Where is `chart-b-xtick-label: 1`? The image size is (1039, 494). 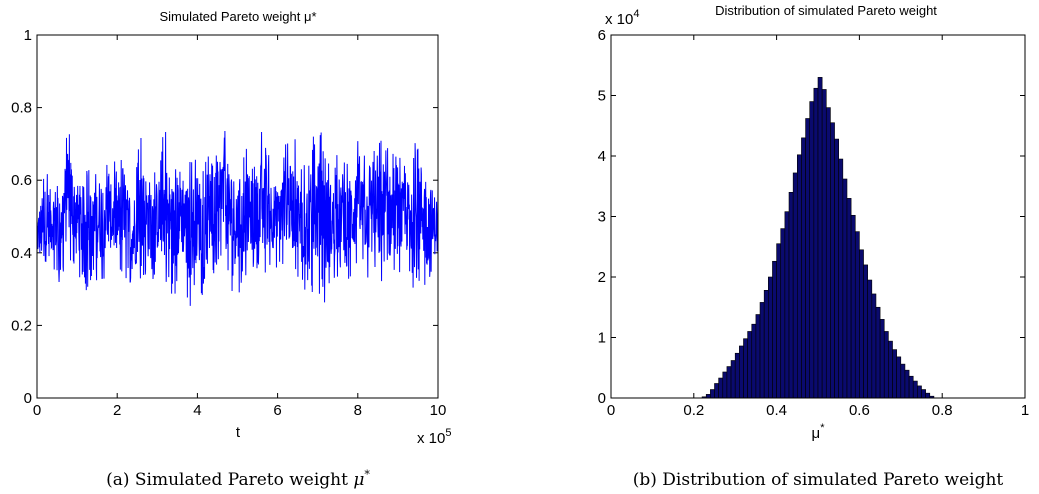
chart-b-xtick-label: 1 is located at coordinates (1025, 410).